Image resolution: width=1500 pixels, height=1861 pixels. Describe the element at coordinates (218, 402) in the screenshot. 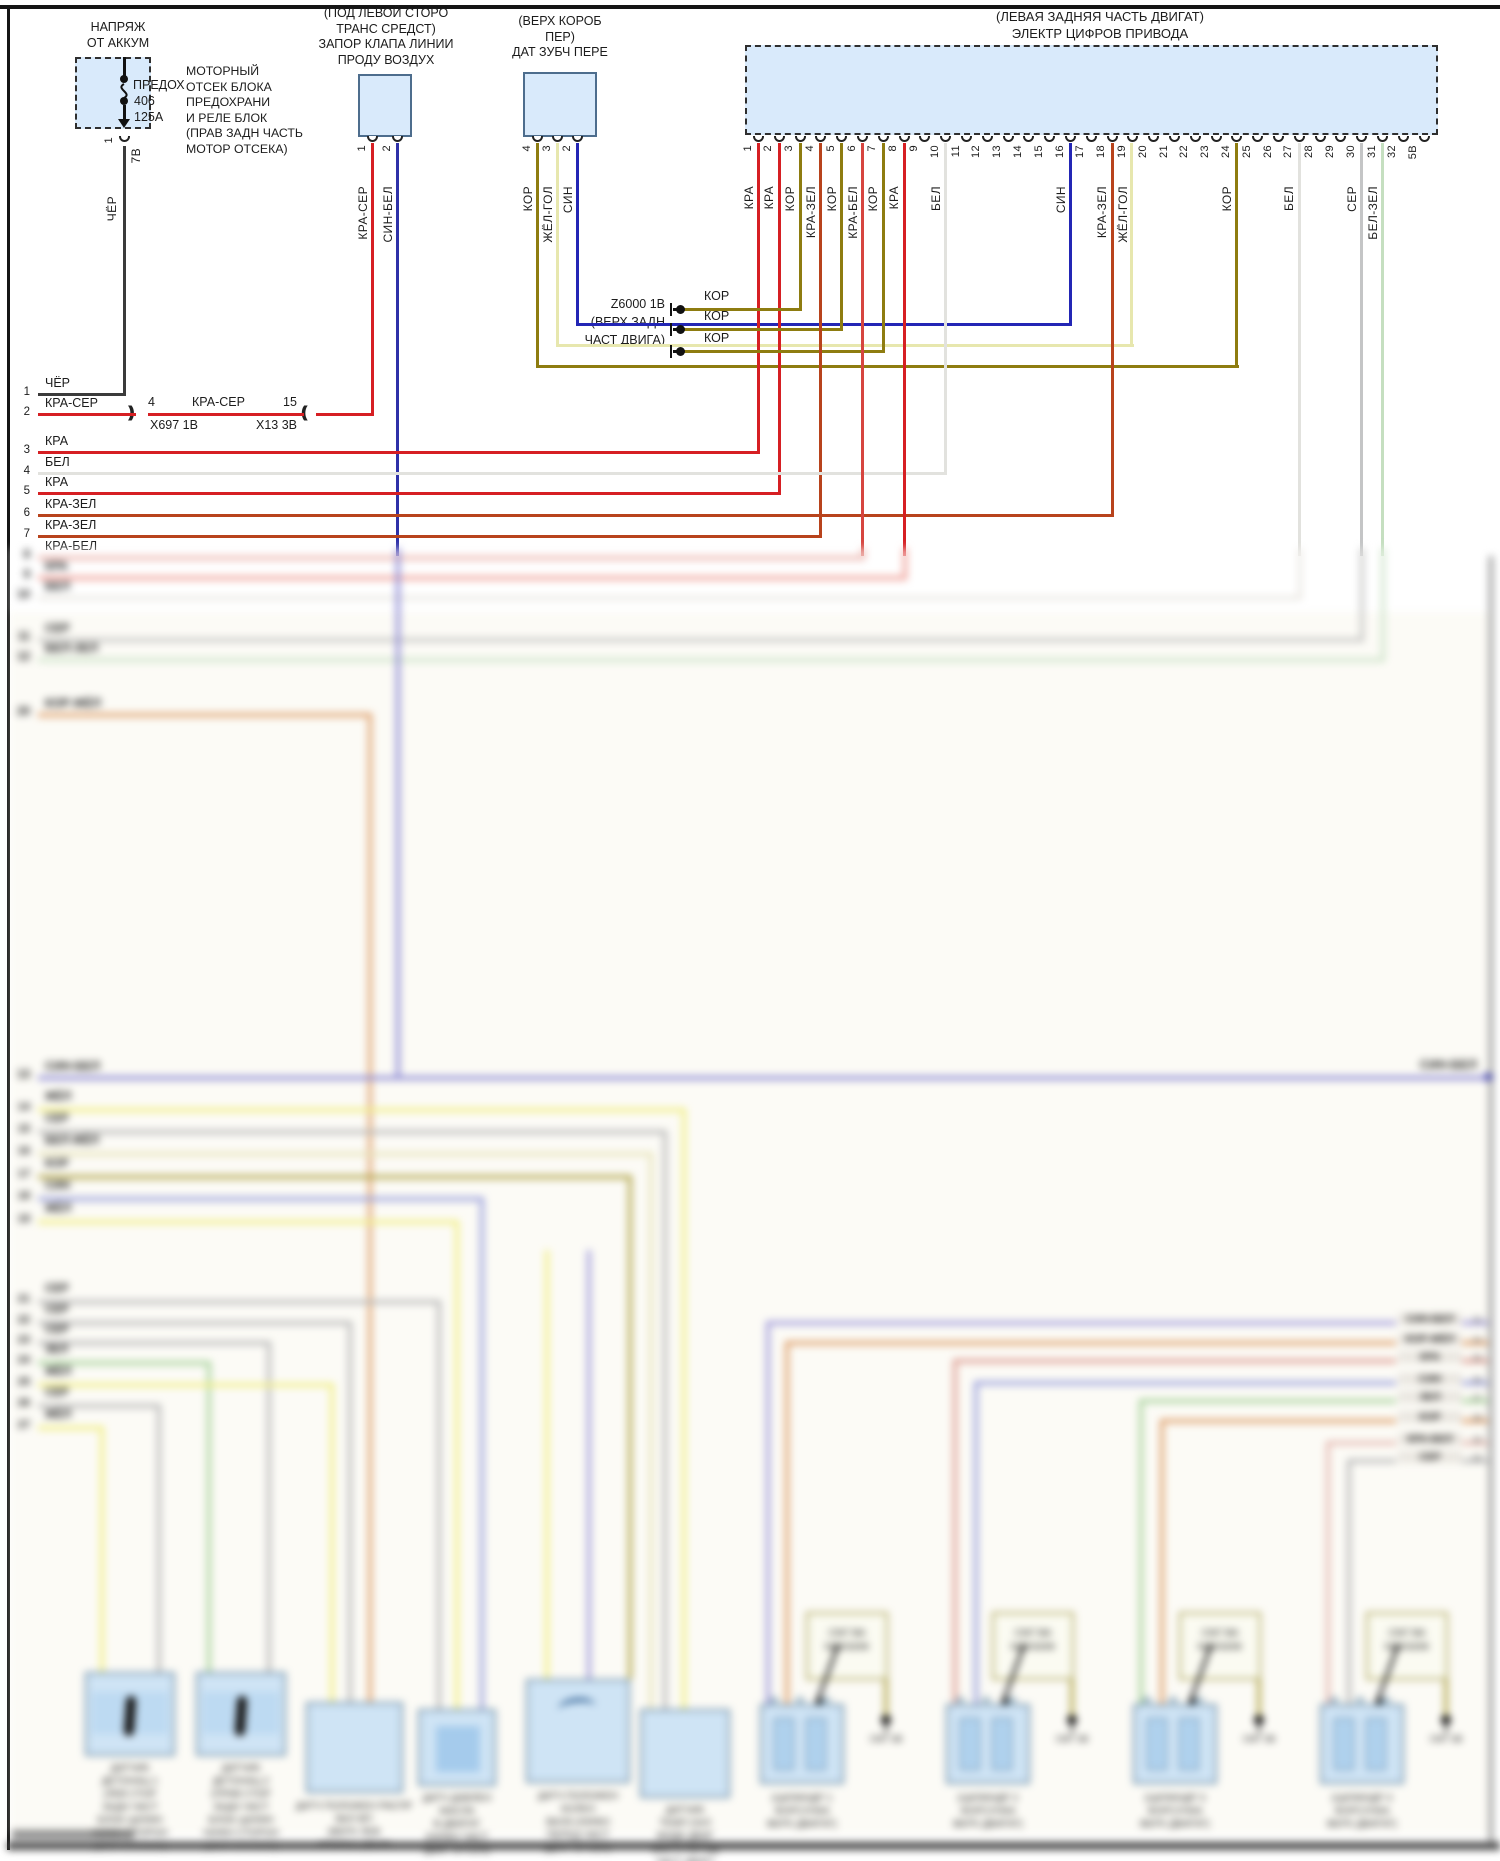

I see `splice-mid-wire: КРА-СЕР` at that location.